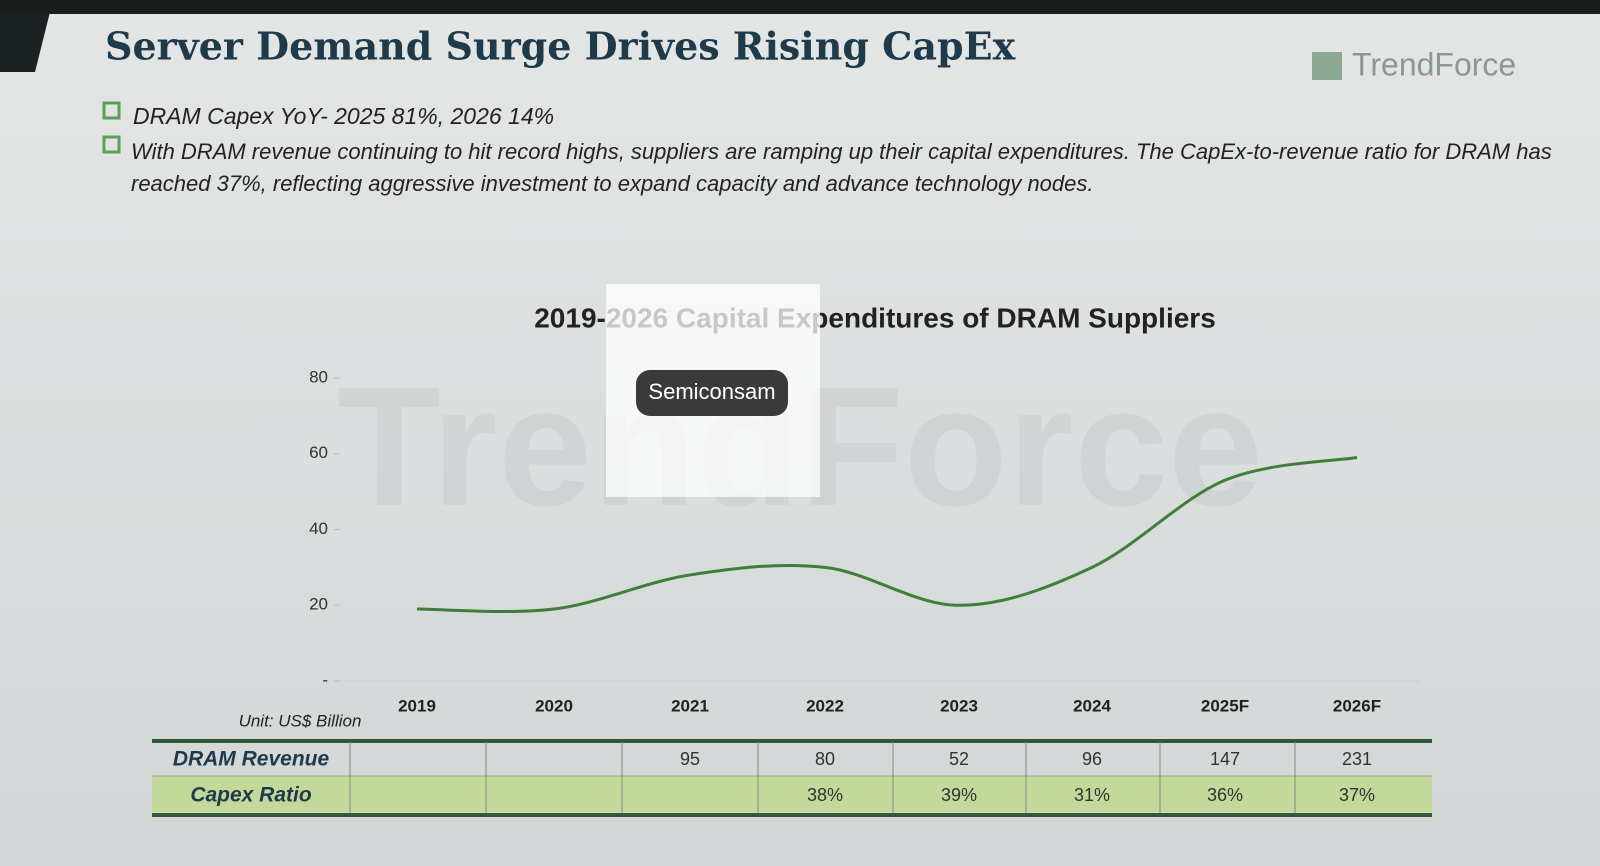 Image resolution: width=1600 pixels, height=866 pixels. What do you see at coordinates (1225, 705) in the screenshot?
I see `x-tick-label: 2025F` at bounding box center [1225, 705].